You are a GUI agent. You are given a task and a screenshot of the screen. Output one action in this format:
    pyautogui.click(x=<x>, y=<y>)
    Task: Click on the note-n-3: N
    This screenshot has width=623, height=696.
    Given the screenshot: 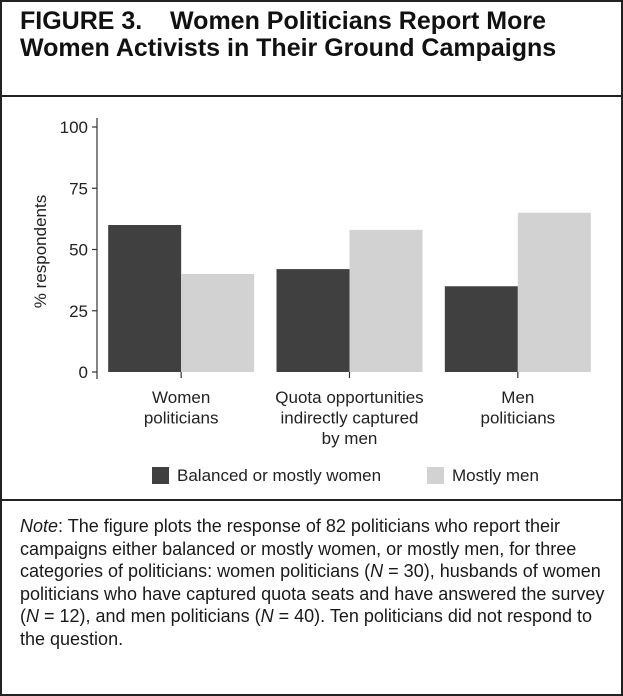 What is the action you would take?
    pyautogui.click(x=267, y=616)
    